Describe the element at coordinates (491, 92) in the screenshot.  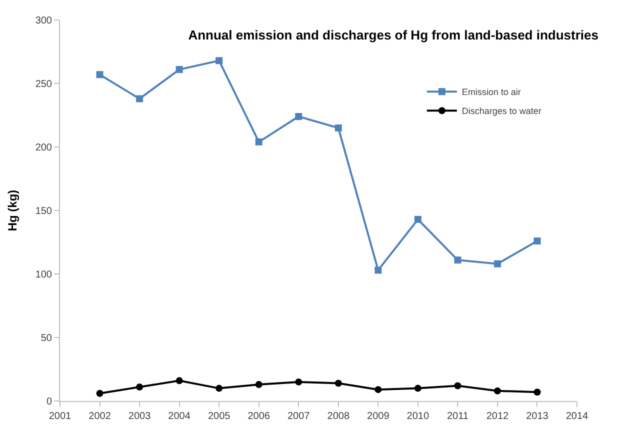
I see `legend-label: Emission to air` at that location.